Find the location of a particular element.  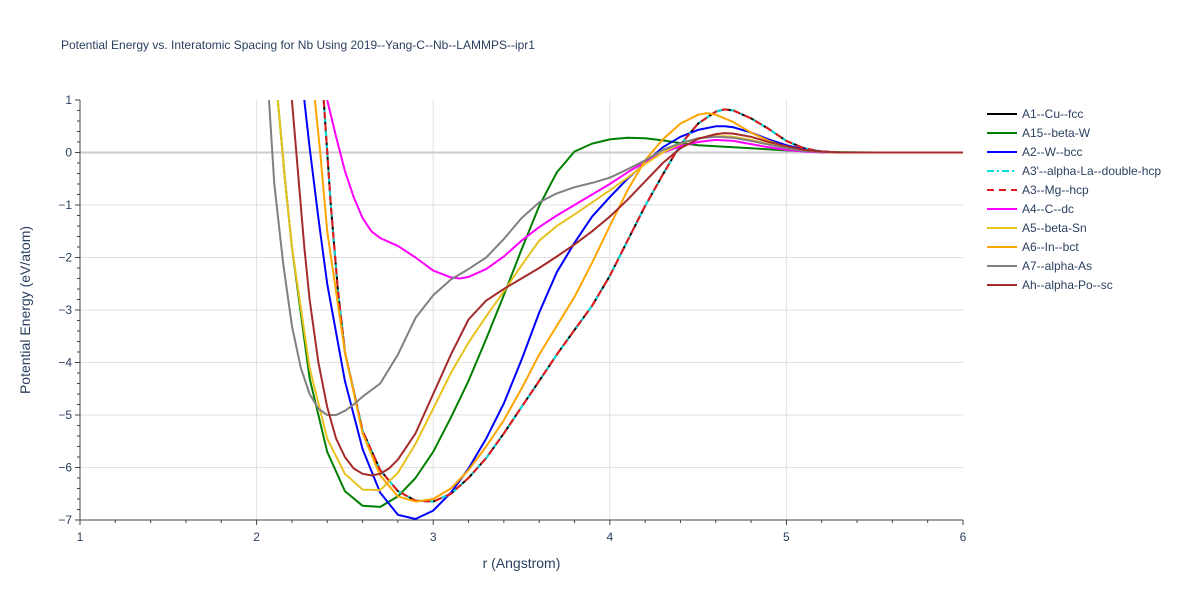

x-tick-label: 4 is located at coordinates (609, 537).